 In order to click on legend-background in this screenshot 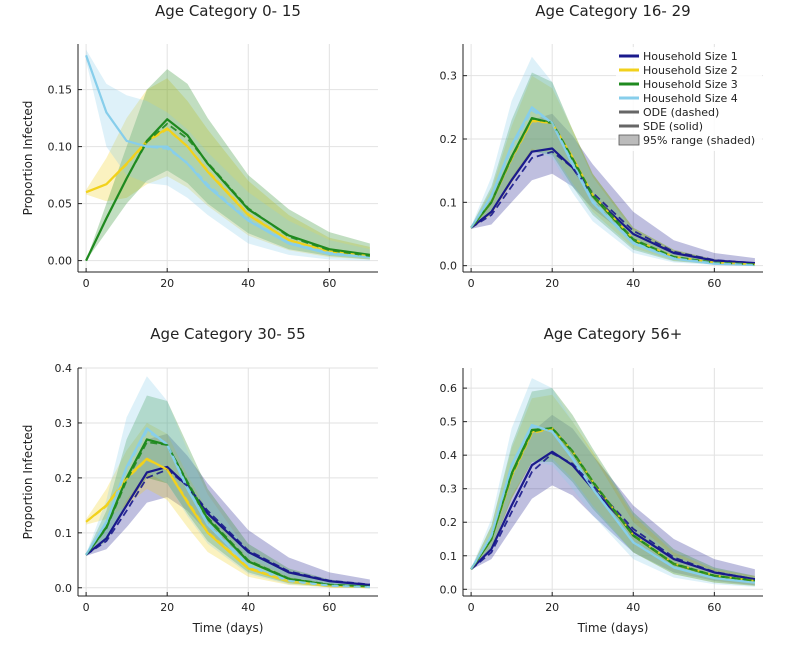, I will do `click(689, 99)`.